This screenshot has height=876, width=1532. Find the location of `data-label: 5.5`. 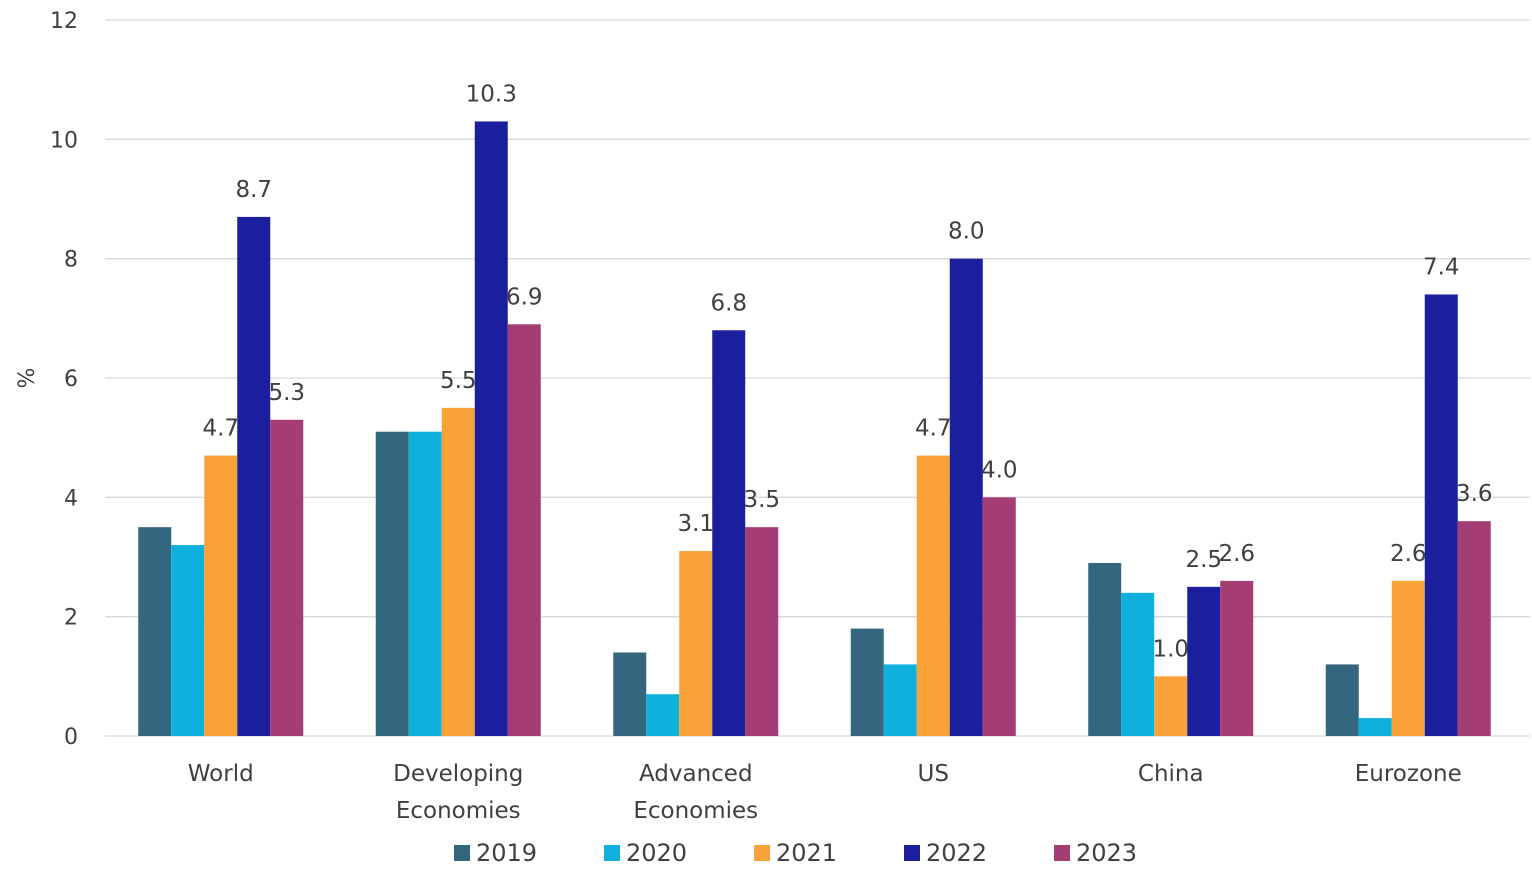

data-label: 5.5 is located at coordinates (458, 381).